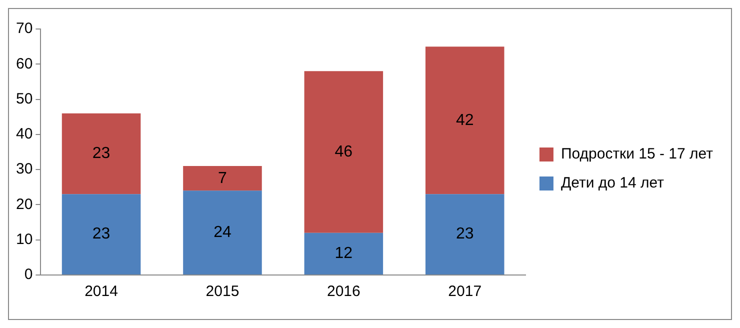  Describe the element at coordinates (24, 29) in the screenshot. I see `y-tick-label: 70` at that location.